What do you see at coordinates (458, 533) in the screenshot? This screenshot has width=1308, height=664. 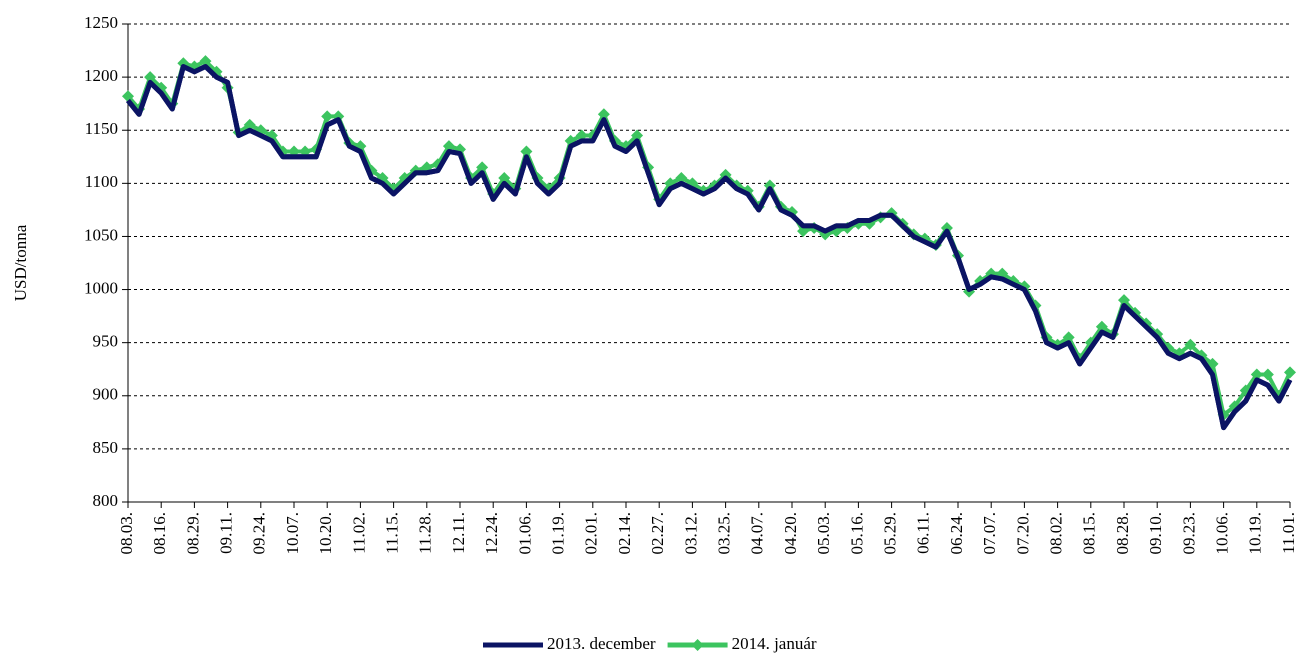 I see `x-tick-label: 12.11.` at bounding box center [458, 533].